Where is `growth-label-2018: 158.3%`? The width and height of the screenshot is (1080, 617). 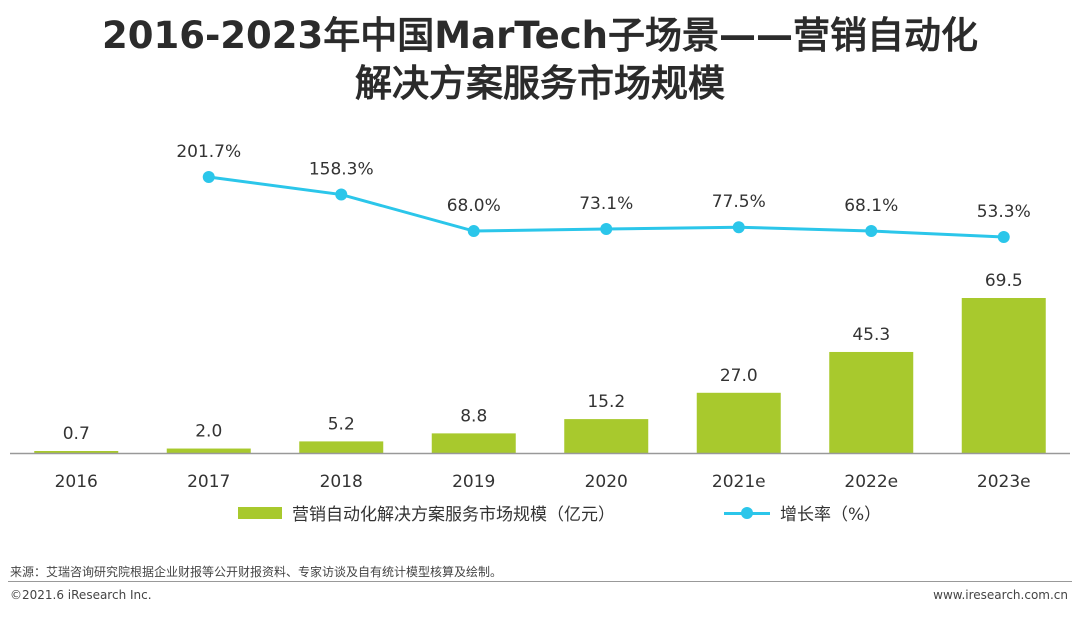 growth-label-2018: 158.3% is located at coordinates (341, 170).